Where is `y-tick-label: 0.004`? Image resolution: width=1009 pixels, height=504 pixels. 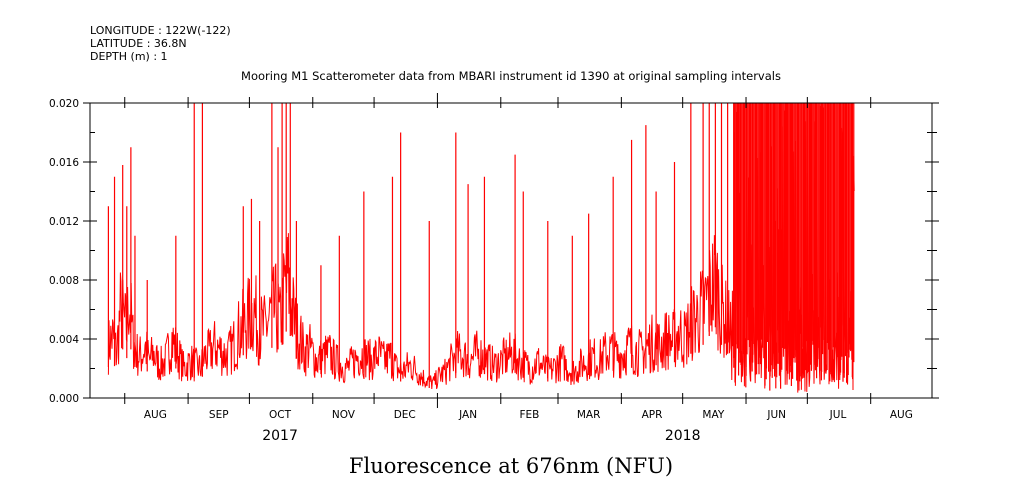
y-tick-label: 0.004 is located at coordinates (64, 340).